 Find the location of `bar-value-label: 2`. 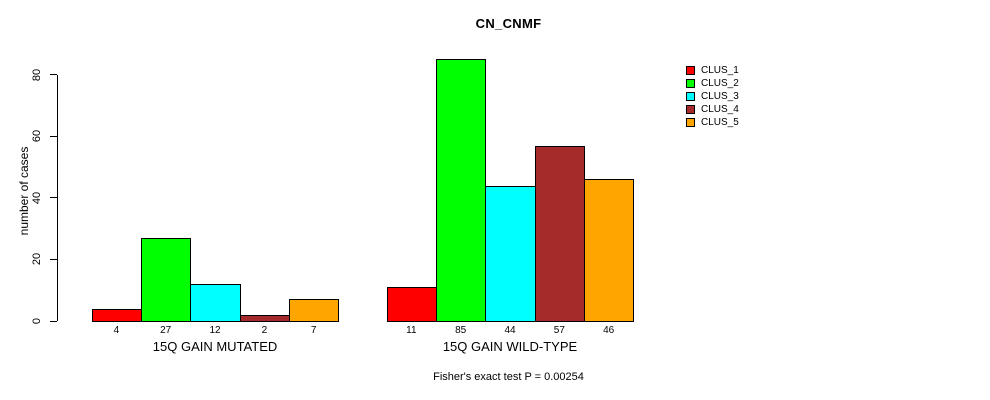

bar-value-label: 2 is located at coordinates (264, 330).